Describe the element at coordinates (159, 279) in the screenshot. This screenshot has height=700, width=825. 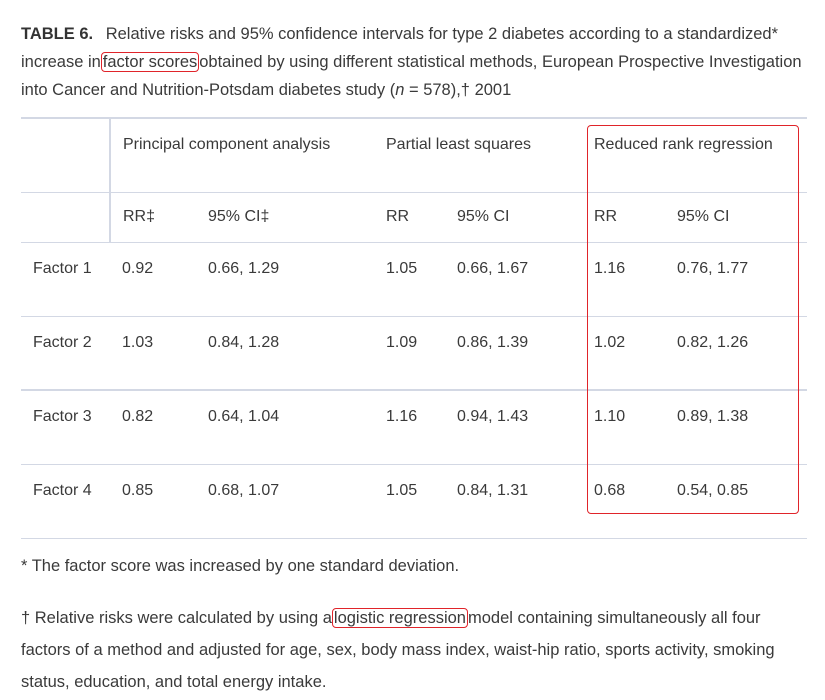
I see `pca-rr: 0.92` at that location.